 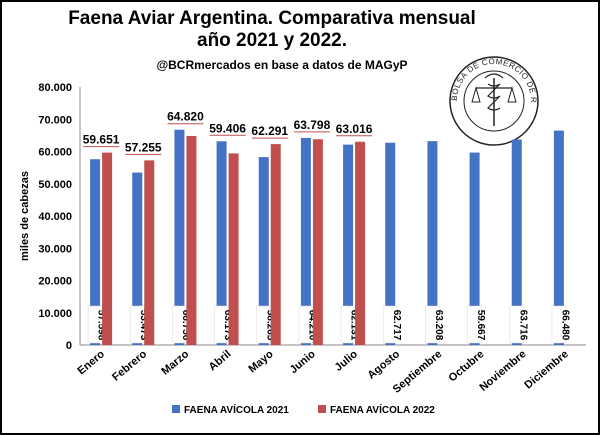 What do you see at coordinates (502, 371) in the screenshot?
I see `x-tick-label: Noviembre` at bounding box center [502, 371].